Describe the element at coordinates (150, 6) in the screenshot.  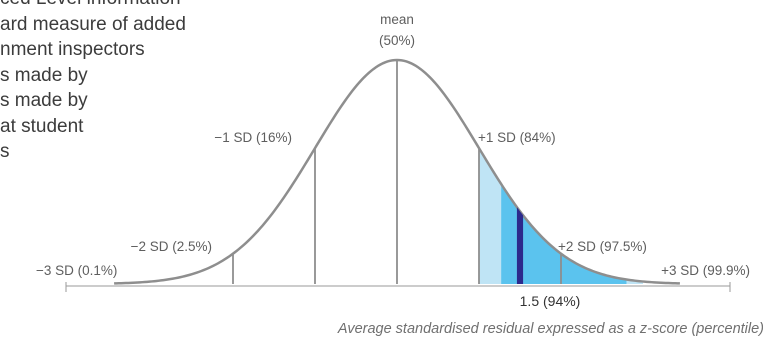
I see `intro-line: ced Level information` at that location.